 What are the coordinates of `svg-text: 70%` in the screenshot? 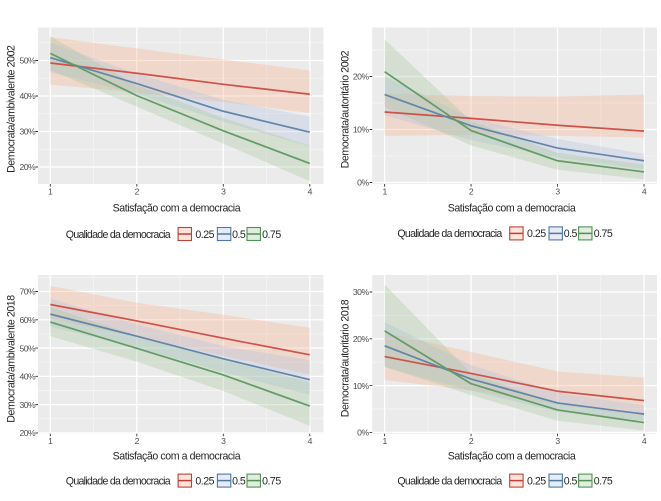 It's located at (27, 292).